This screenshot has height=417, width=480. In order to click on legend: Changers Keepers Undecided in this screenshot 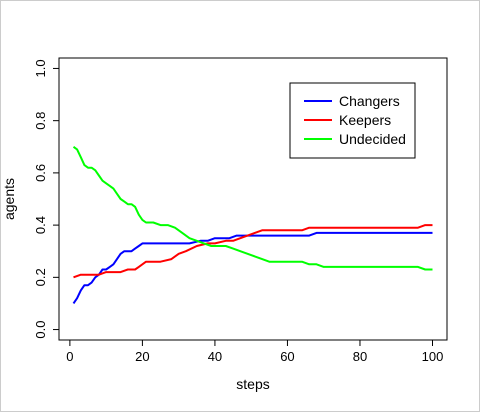, I will do `click(352, 120)`.